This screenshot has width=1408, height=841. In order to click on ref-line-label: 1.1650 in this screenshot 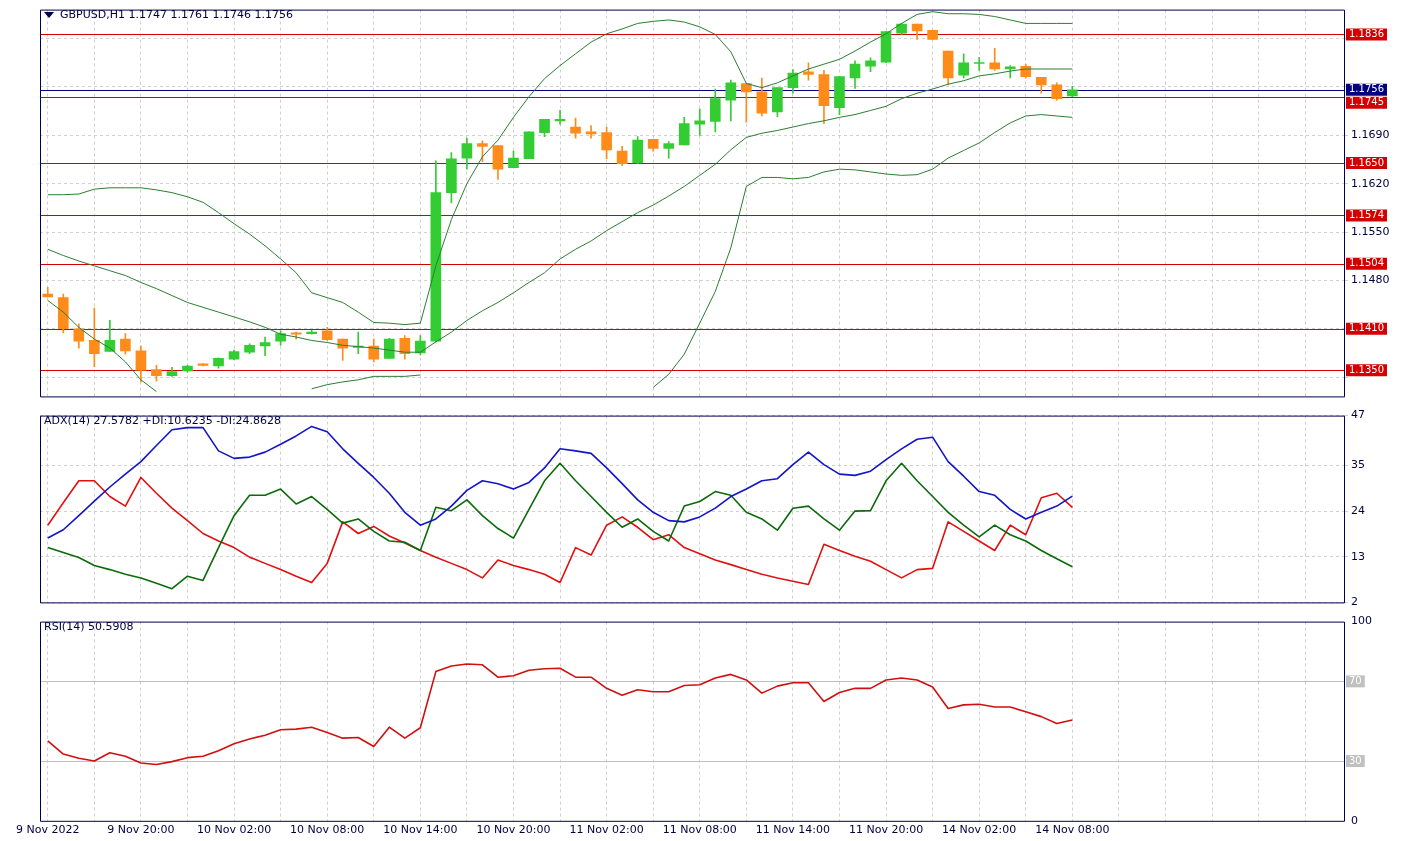, I will do `click(1366, 162)`.